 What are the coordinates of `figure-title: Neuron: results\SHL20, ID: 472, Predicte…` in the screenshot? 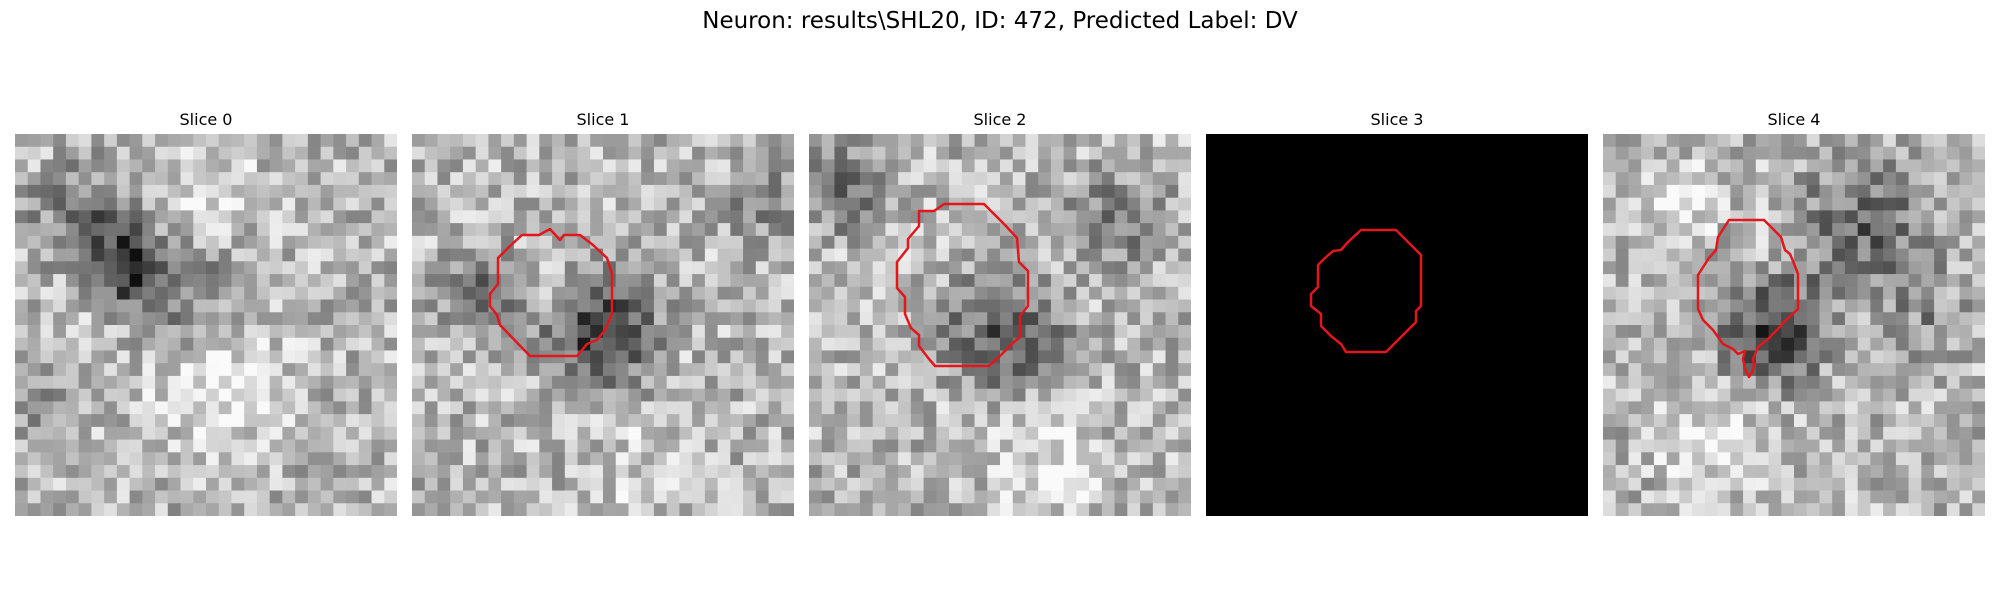 It's located at (1000, 21).